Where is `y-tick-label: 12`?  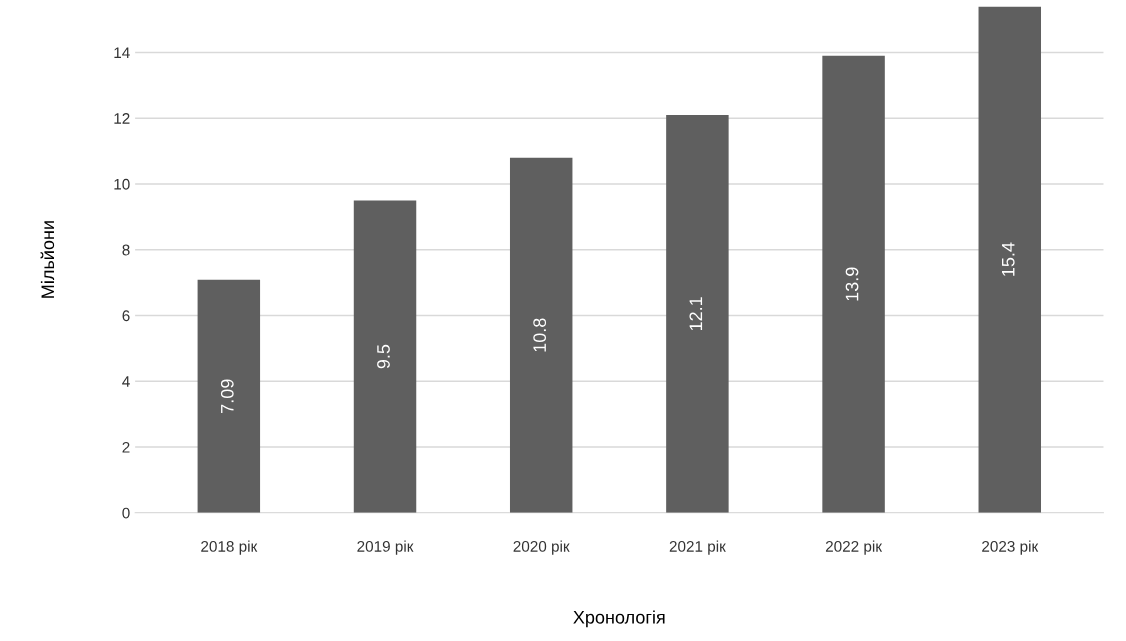 y-tick-label: 12 is located at coordinates (122, 118).